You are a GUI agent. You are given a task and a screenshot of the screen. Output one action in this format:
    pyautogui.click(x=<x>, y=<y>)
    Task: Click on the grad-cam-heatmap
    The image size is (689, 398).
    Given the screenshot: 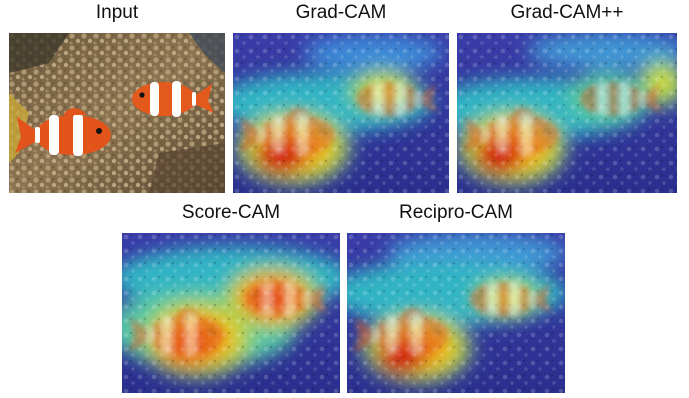 What is the action you would take?
    pyautogui.click(x=341, y=113)
    